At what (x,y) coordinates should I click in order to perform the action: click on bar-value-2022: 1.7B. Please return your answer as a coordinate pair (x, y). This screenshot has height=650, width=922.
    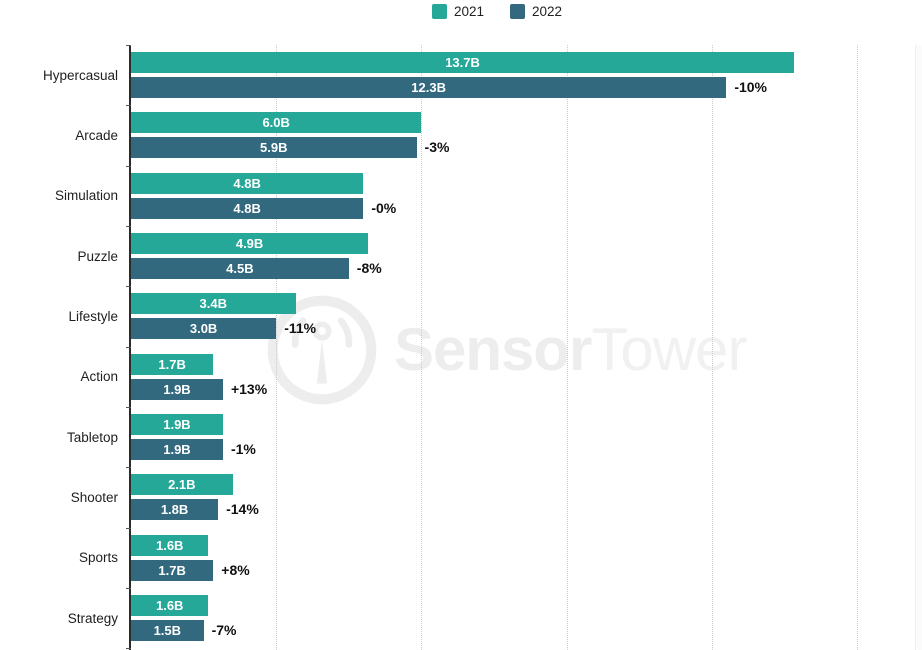
    Looking at the image, I should click on (172, 570).